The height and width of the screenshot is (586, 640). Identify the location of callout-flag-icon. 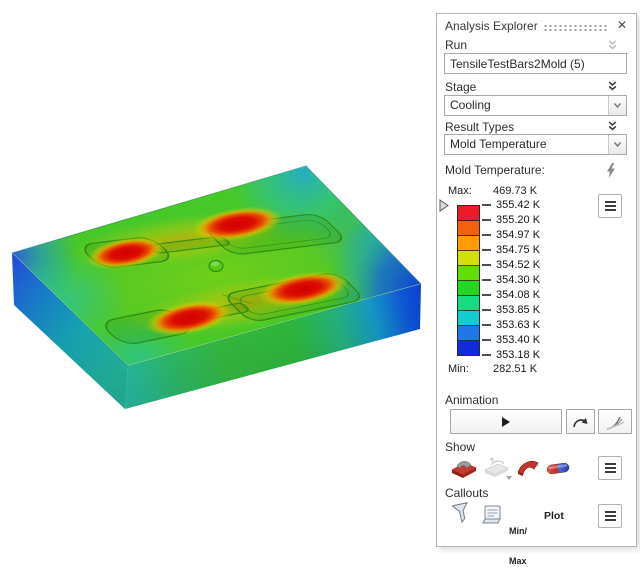
(460, 513).